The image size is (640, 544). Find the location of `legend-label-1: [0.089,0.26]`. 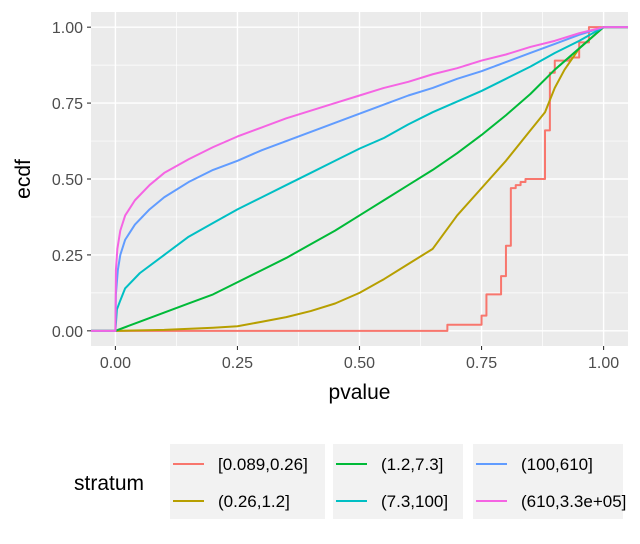

legend-label-1: [0.089,0.26] is located at coordinates (263, 464).